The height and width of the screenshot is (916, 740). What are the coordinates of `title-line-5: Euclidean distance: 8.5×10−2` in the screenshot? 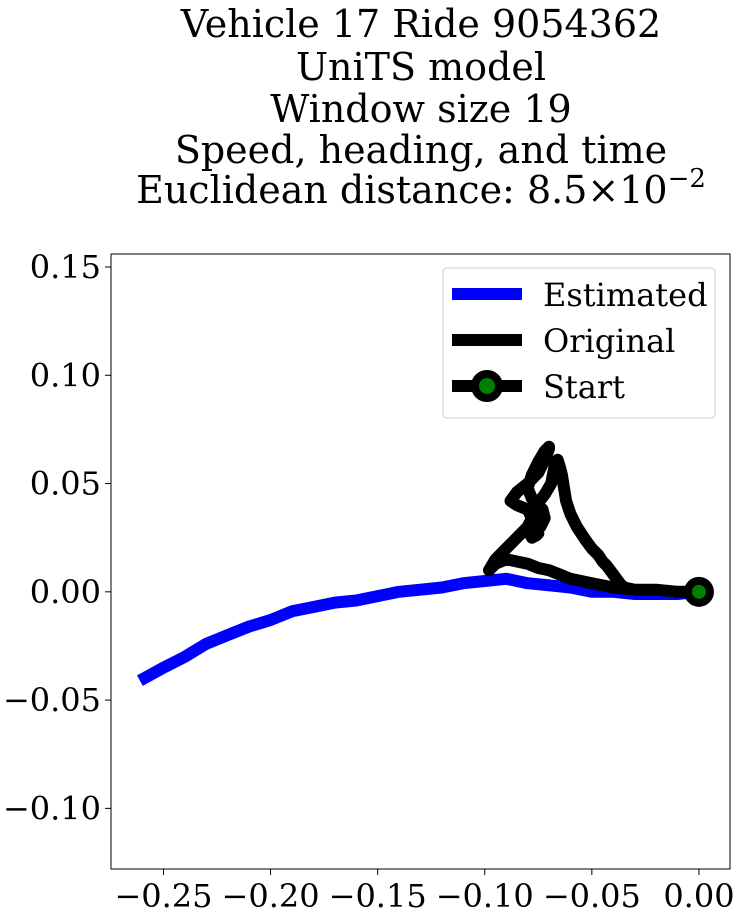 It's located at (421, 188).